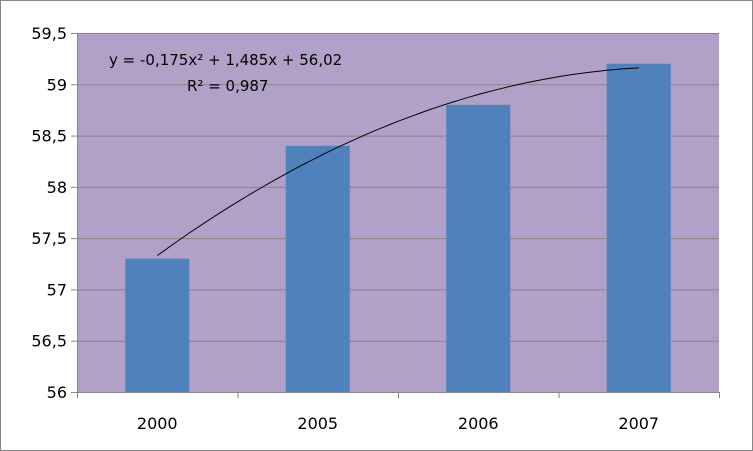 The width and height of the screenshot is (753, 451). What do you see at coordinates (225, 60) in the screenshot?
I see `trendline-equation: y = -0,175x² + 1,485x + 56,02` at bounding box center [225, 60].